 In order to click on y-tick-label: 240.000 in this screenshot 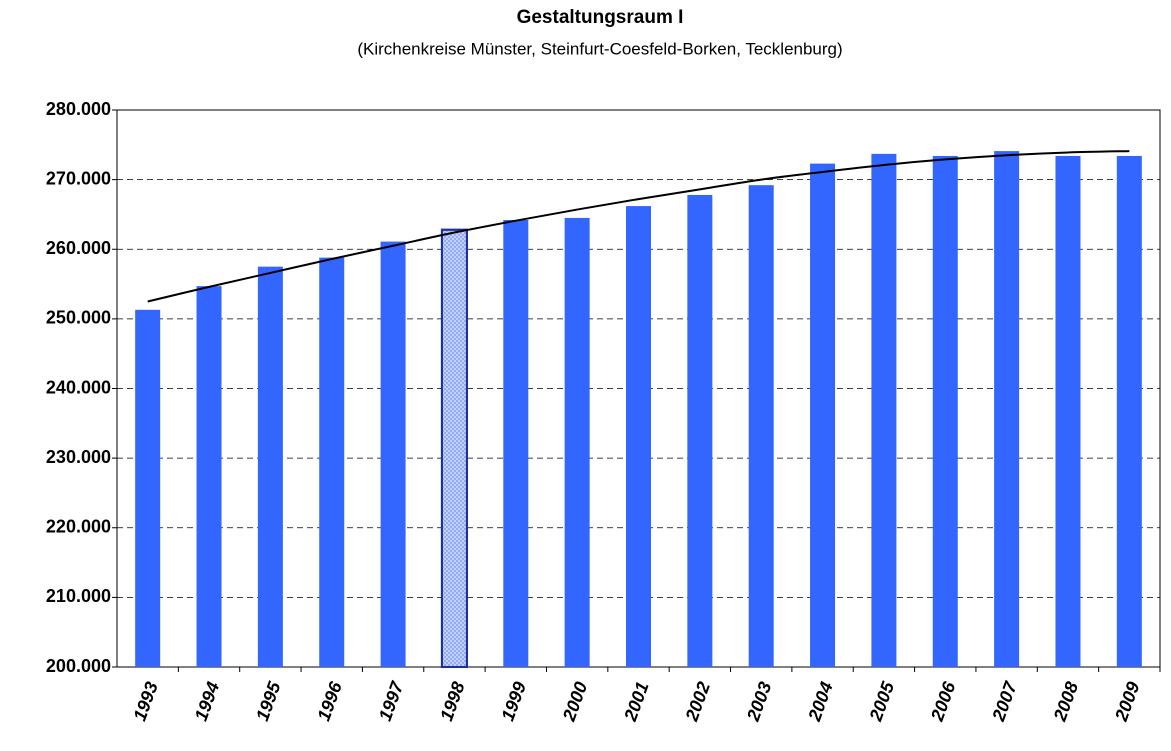, I will do `click(78, 387)`.